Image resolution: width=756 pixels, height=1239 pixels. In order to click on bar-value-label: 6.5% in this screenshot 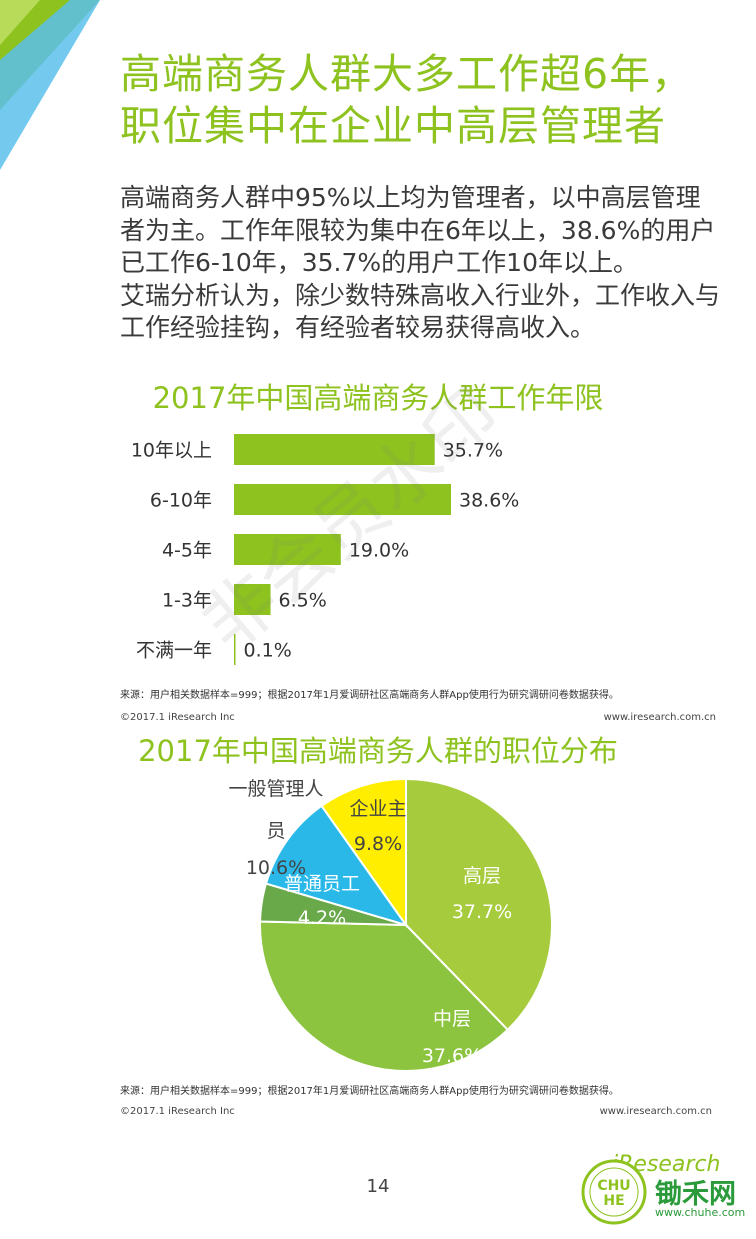, I will do `click(303, 601)`.